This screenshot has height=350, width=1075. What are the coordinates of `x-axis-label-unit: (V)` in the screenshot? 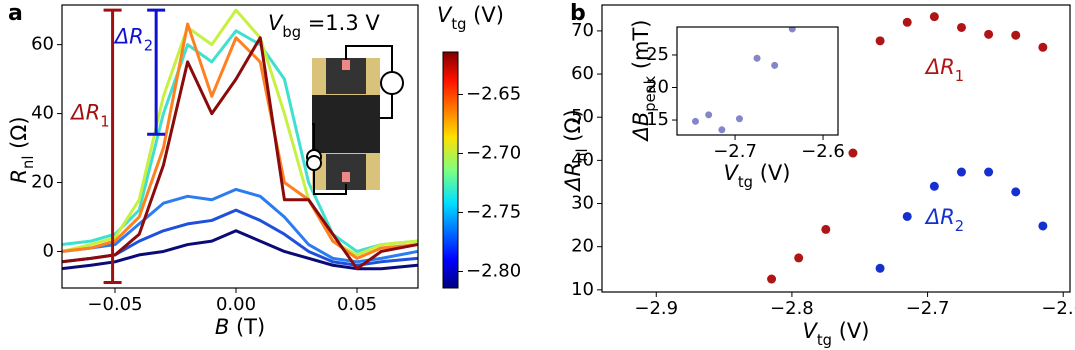 It's located at (850, 331).